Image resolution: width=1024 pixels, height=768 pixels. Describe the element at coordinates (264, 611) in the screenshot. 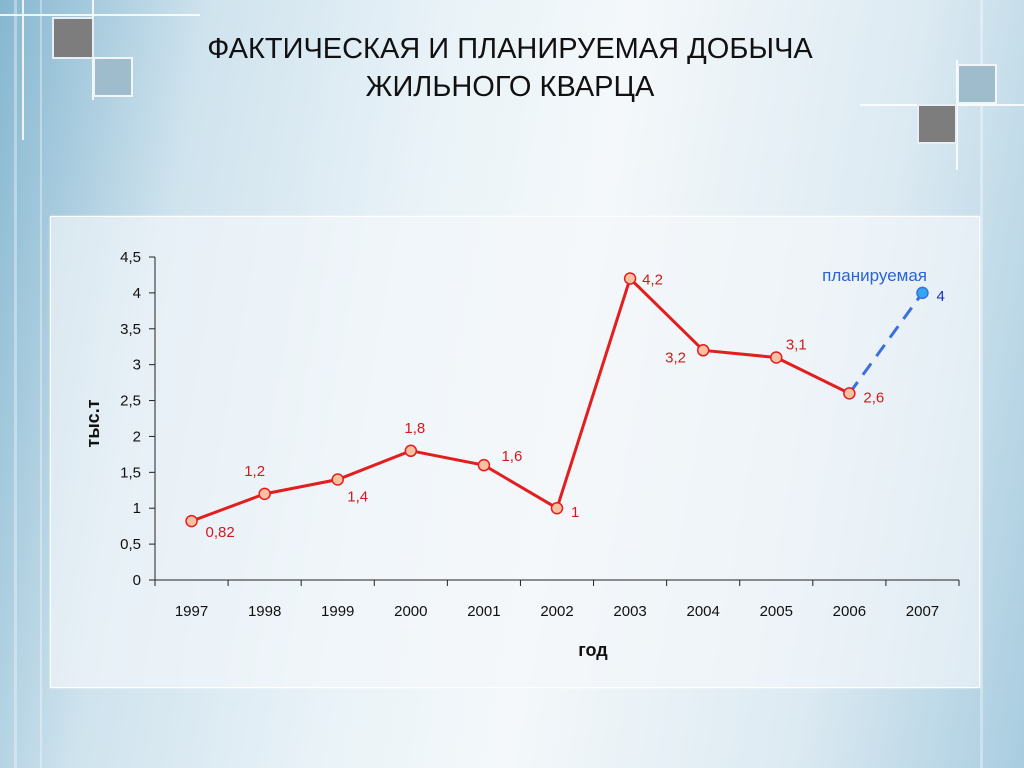

I see `x-tick-label: 1998` at that location.